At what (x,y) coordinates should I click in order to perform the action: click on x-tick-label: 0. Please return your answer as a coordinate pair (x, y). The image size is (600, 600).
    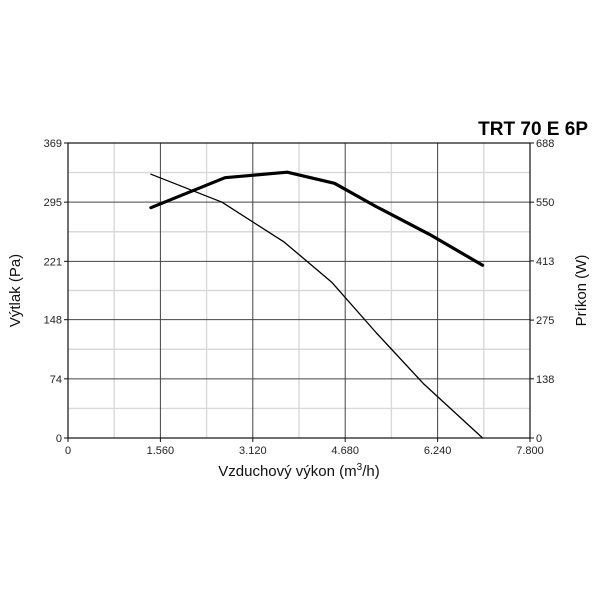
    Looking at the image, I should click on (68, 451).